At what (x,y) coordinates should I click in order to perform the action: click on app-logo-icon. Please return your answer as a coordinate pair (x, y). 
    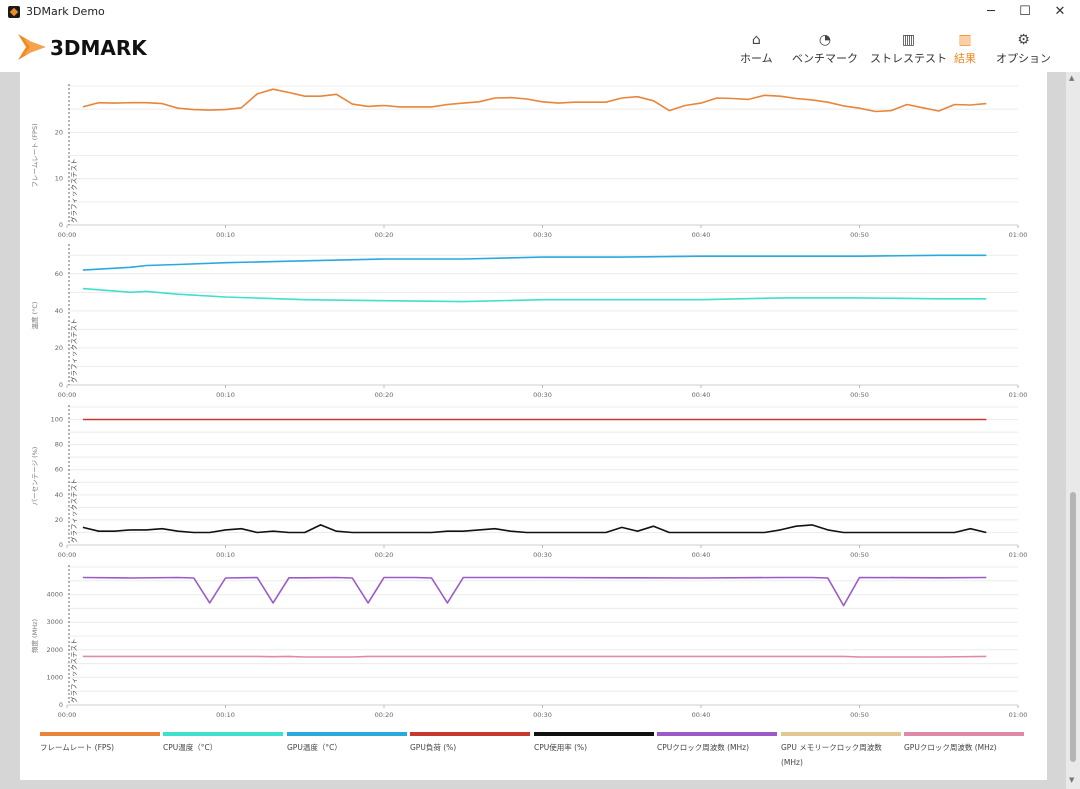
    Looking at the image, I should click on (14, 12).